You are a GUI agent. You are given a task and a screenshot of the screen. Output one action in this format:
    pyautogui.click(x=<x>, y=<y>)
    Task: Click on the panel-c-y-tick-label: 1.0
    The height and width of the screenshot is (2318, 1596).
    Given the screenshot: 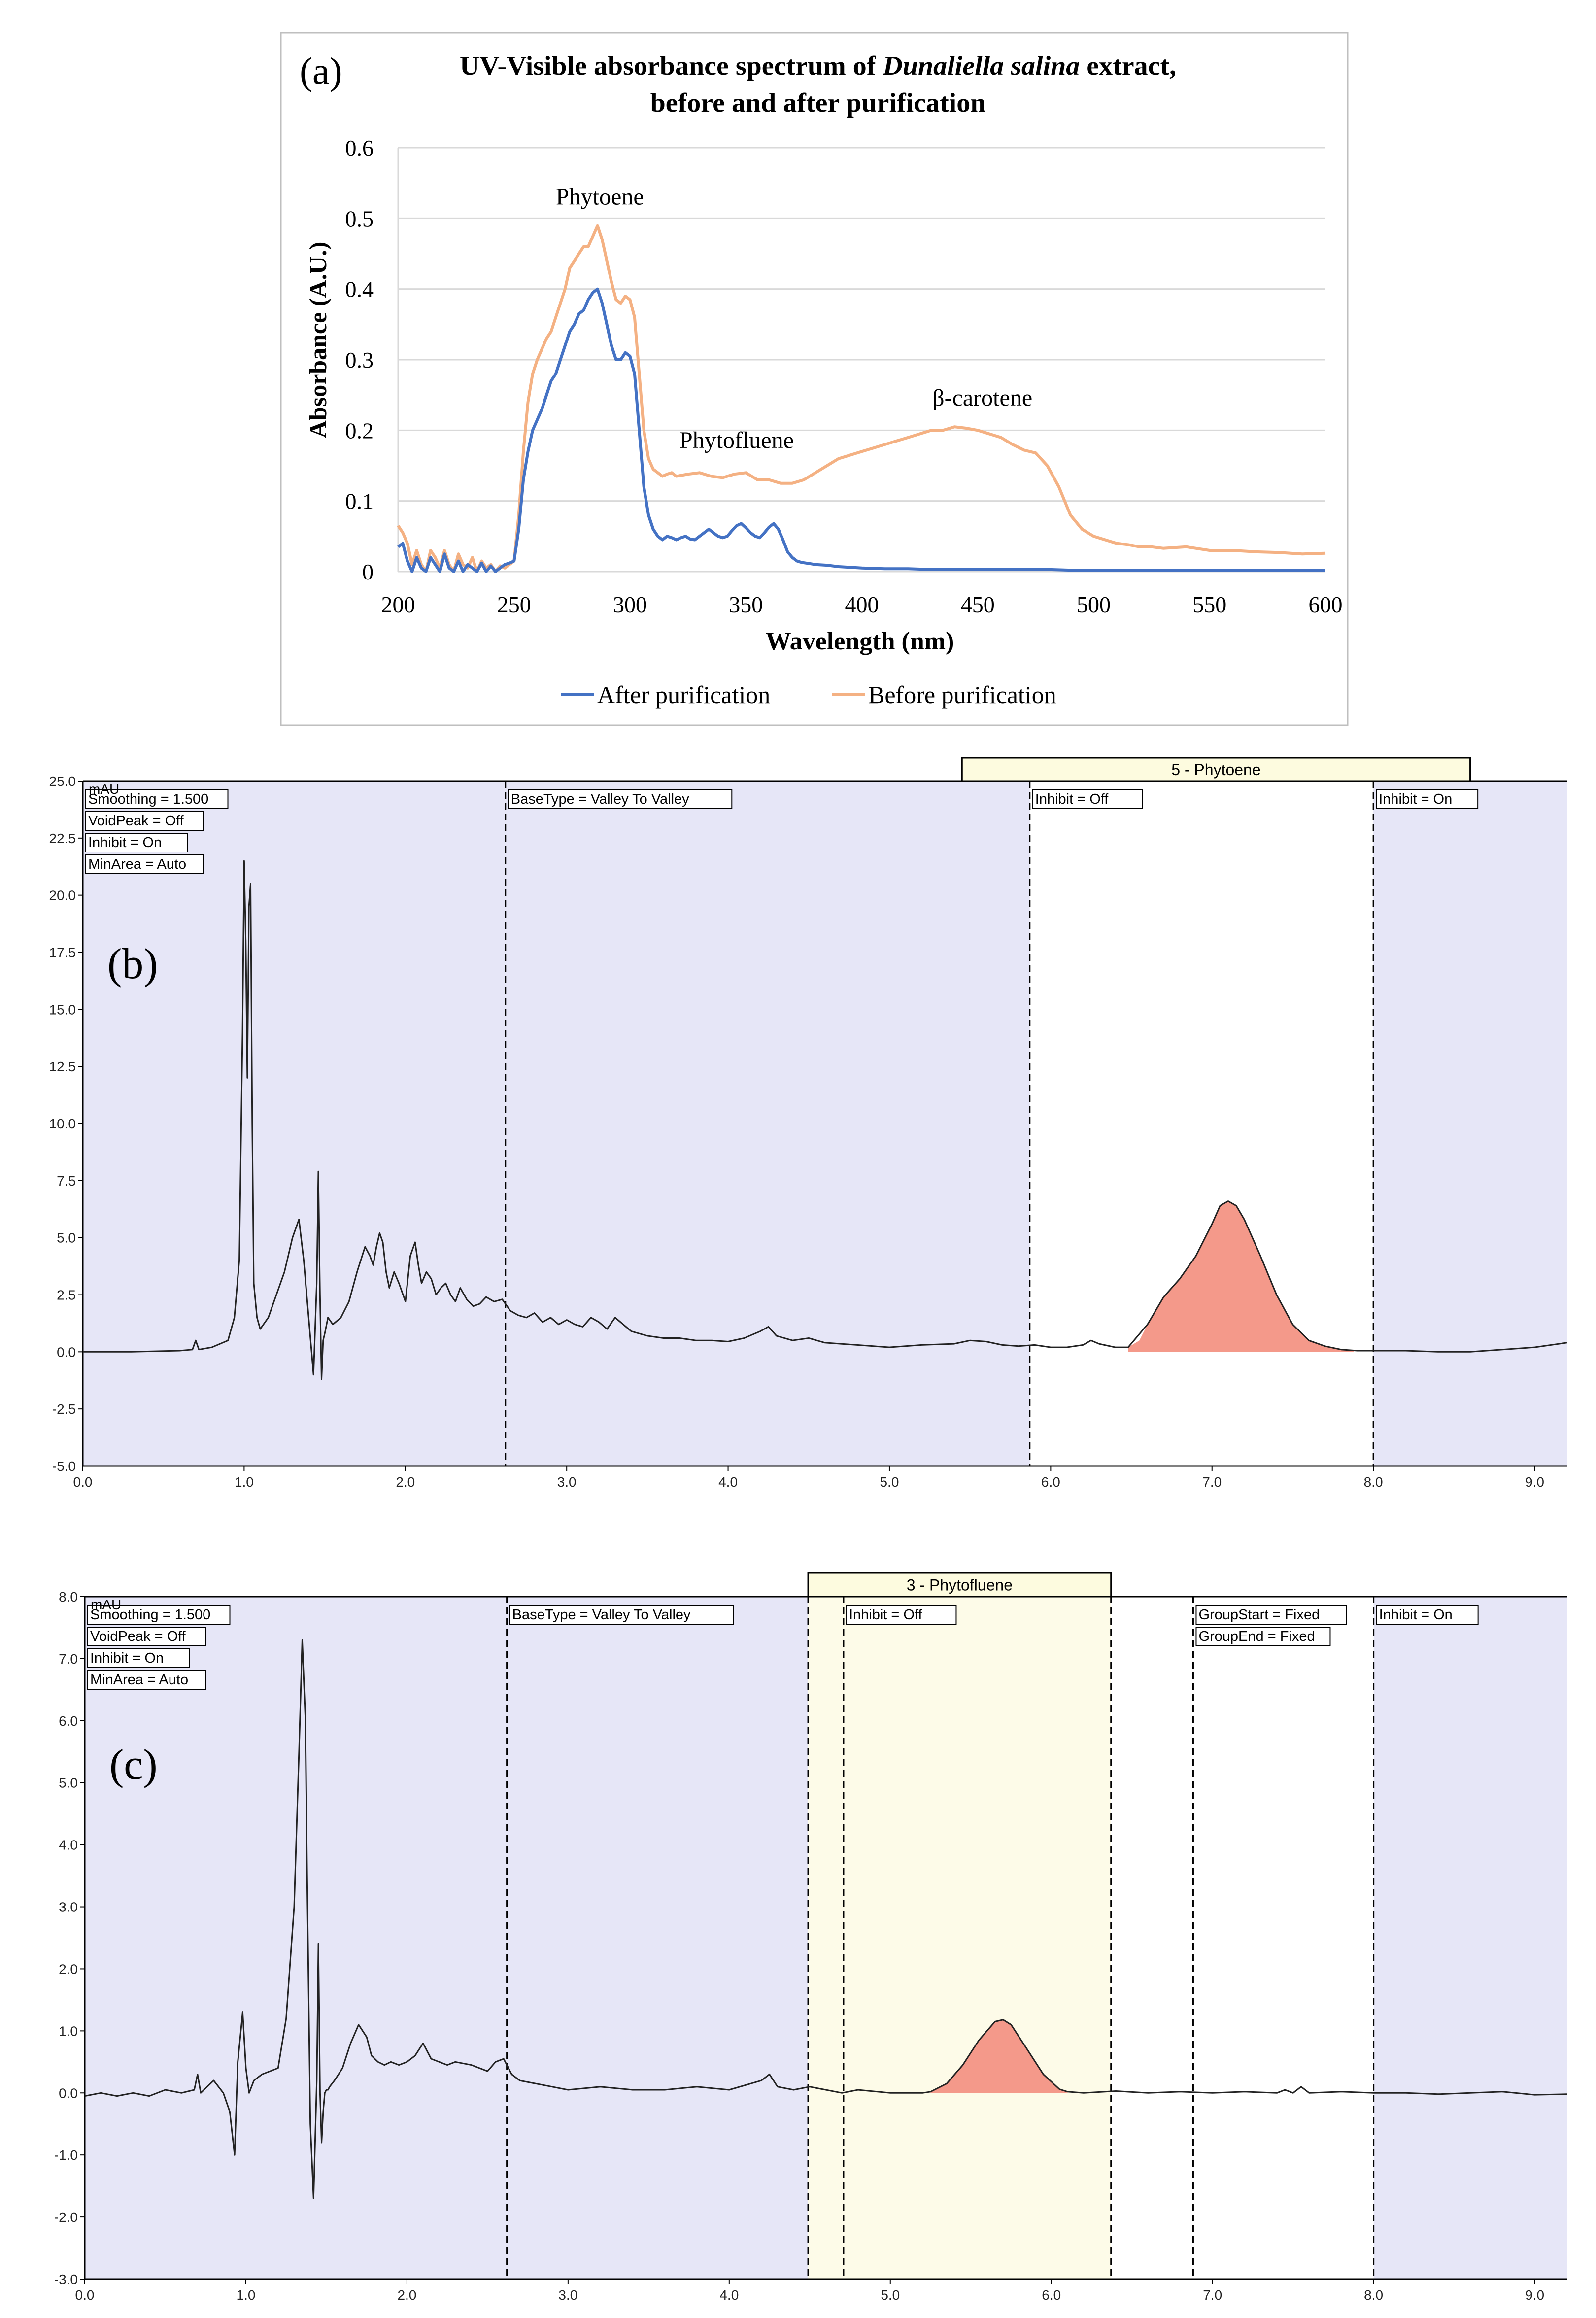 What is the action you would take?
    pyautogui.click(x=68, y=2031)
    